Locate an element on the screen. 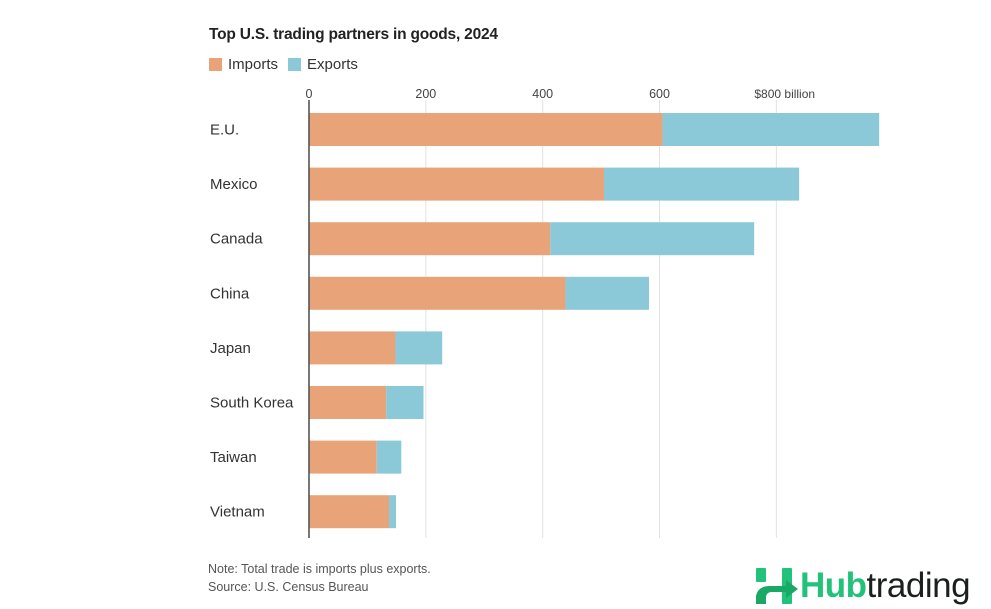  legend-label-exports: Exports is located at coordinates (332, 64).